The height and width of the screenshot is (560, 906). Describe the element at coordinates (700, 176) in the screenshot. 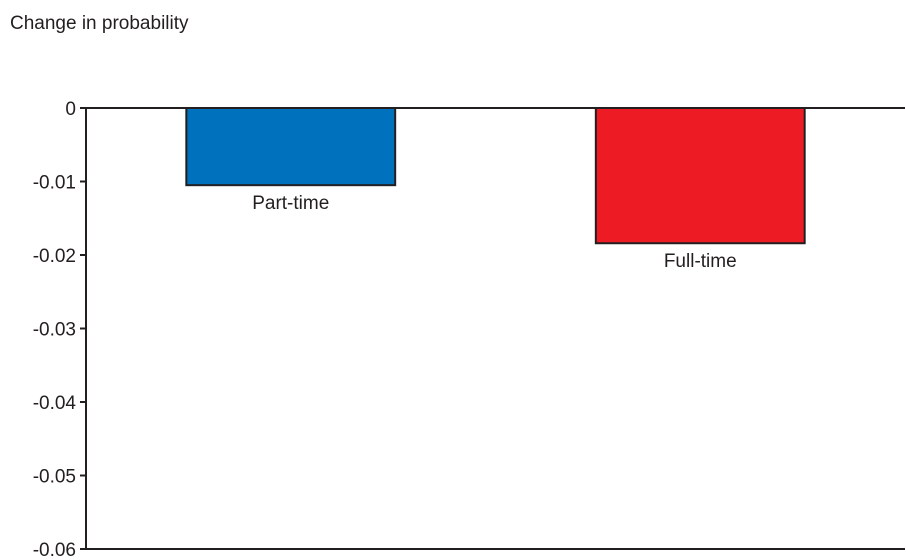

I see `bar-full-time` at that location.